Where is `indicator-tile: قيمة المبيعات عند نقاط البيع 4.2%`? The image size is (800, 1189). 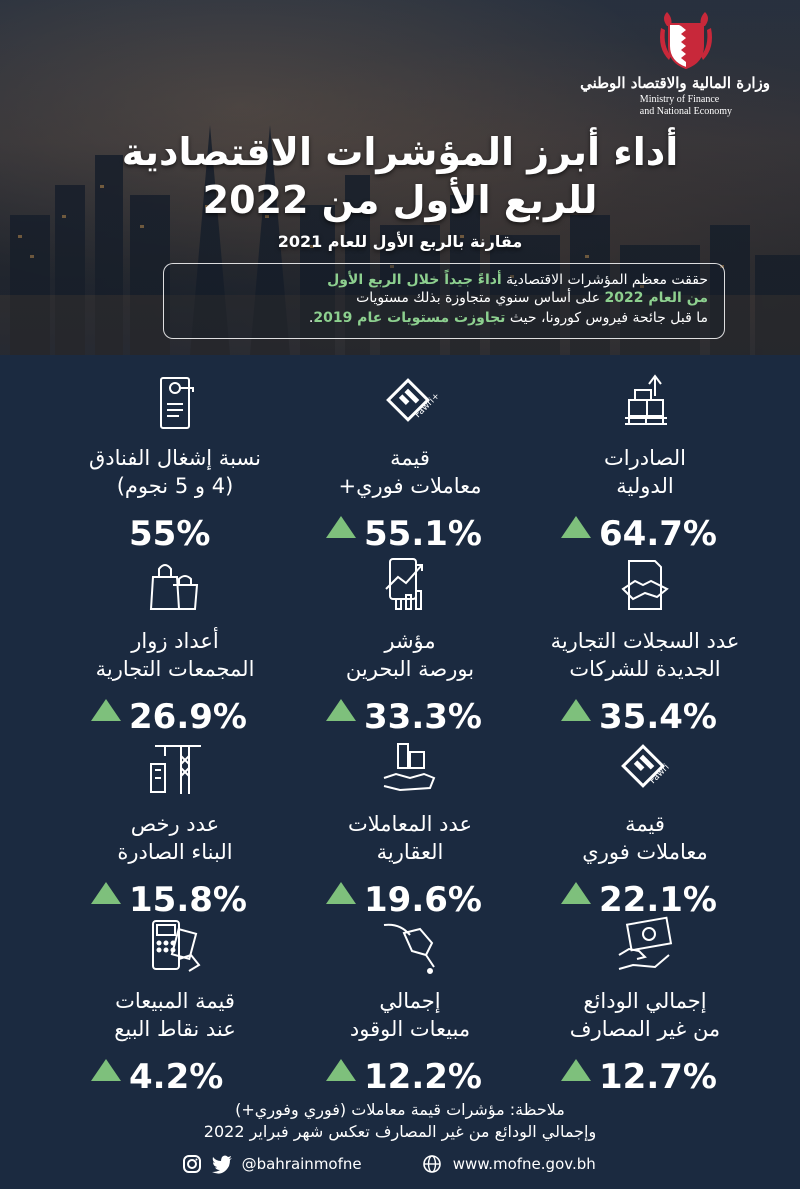
indicator-tile: قيمة المبيعات عند نقاط البيع 4.2% is located at coordinates (175, 1006).